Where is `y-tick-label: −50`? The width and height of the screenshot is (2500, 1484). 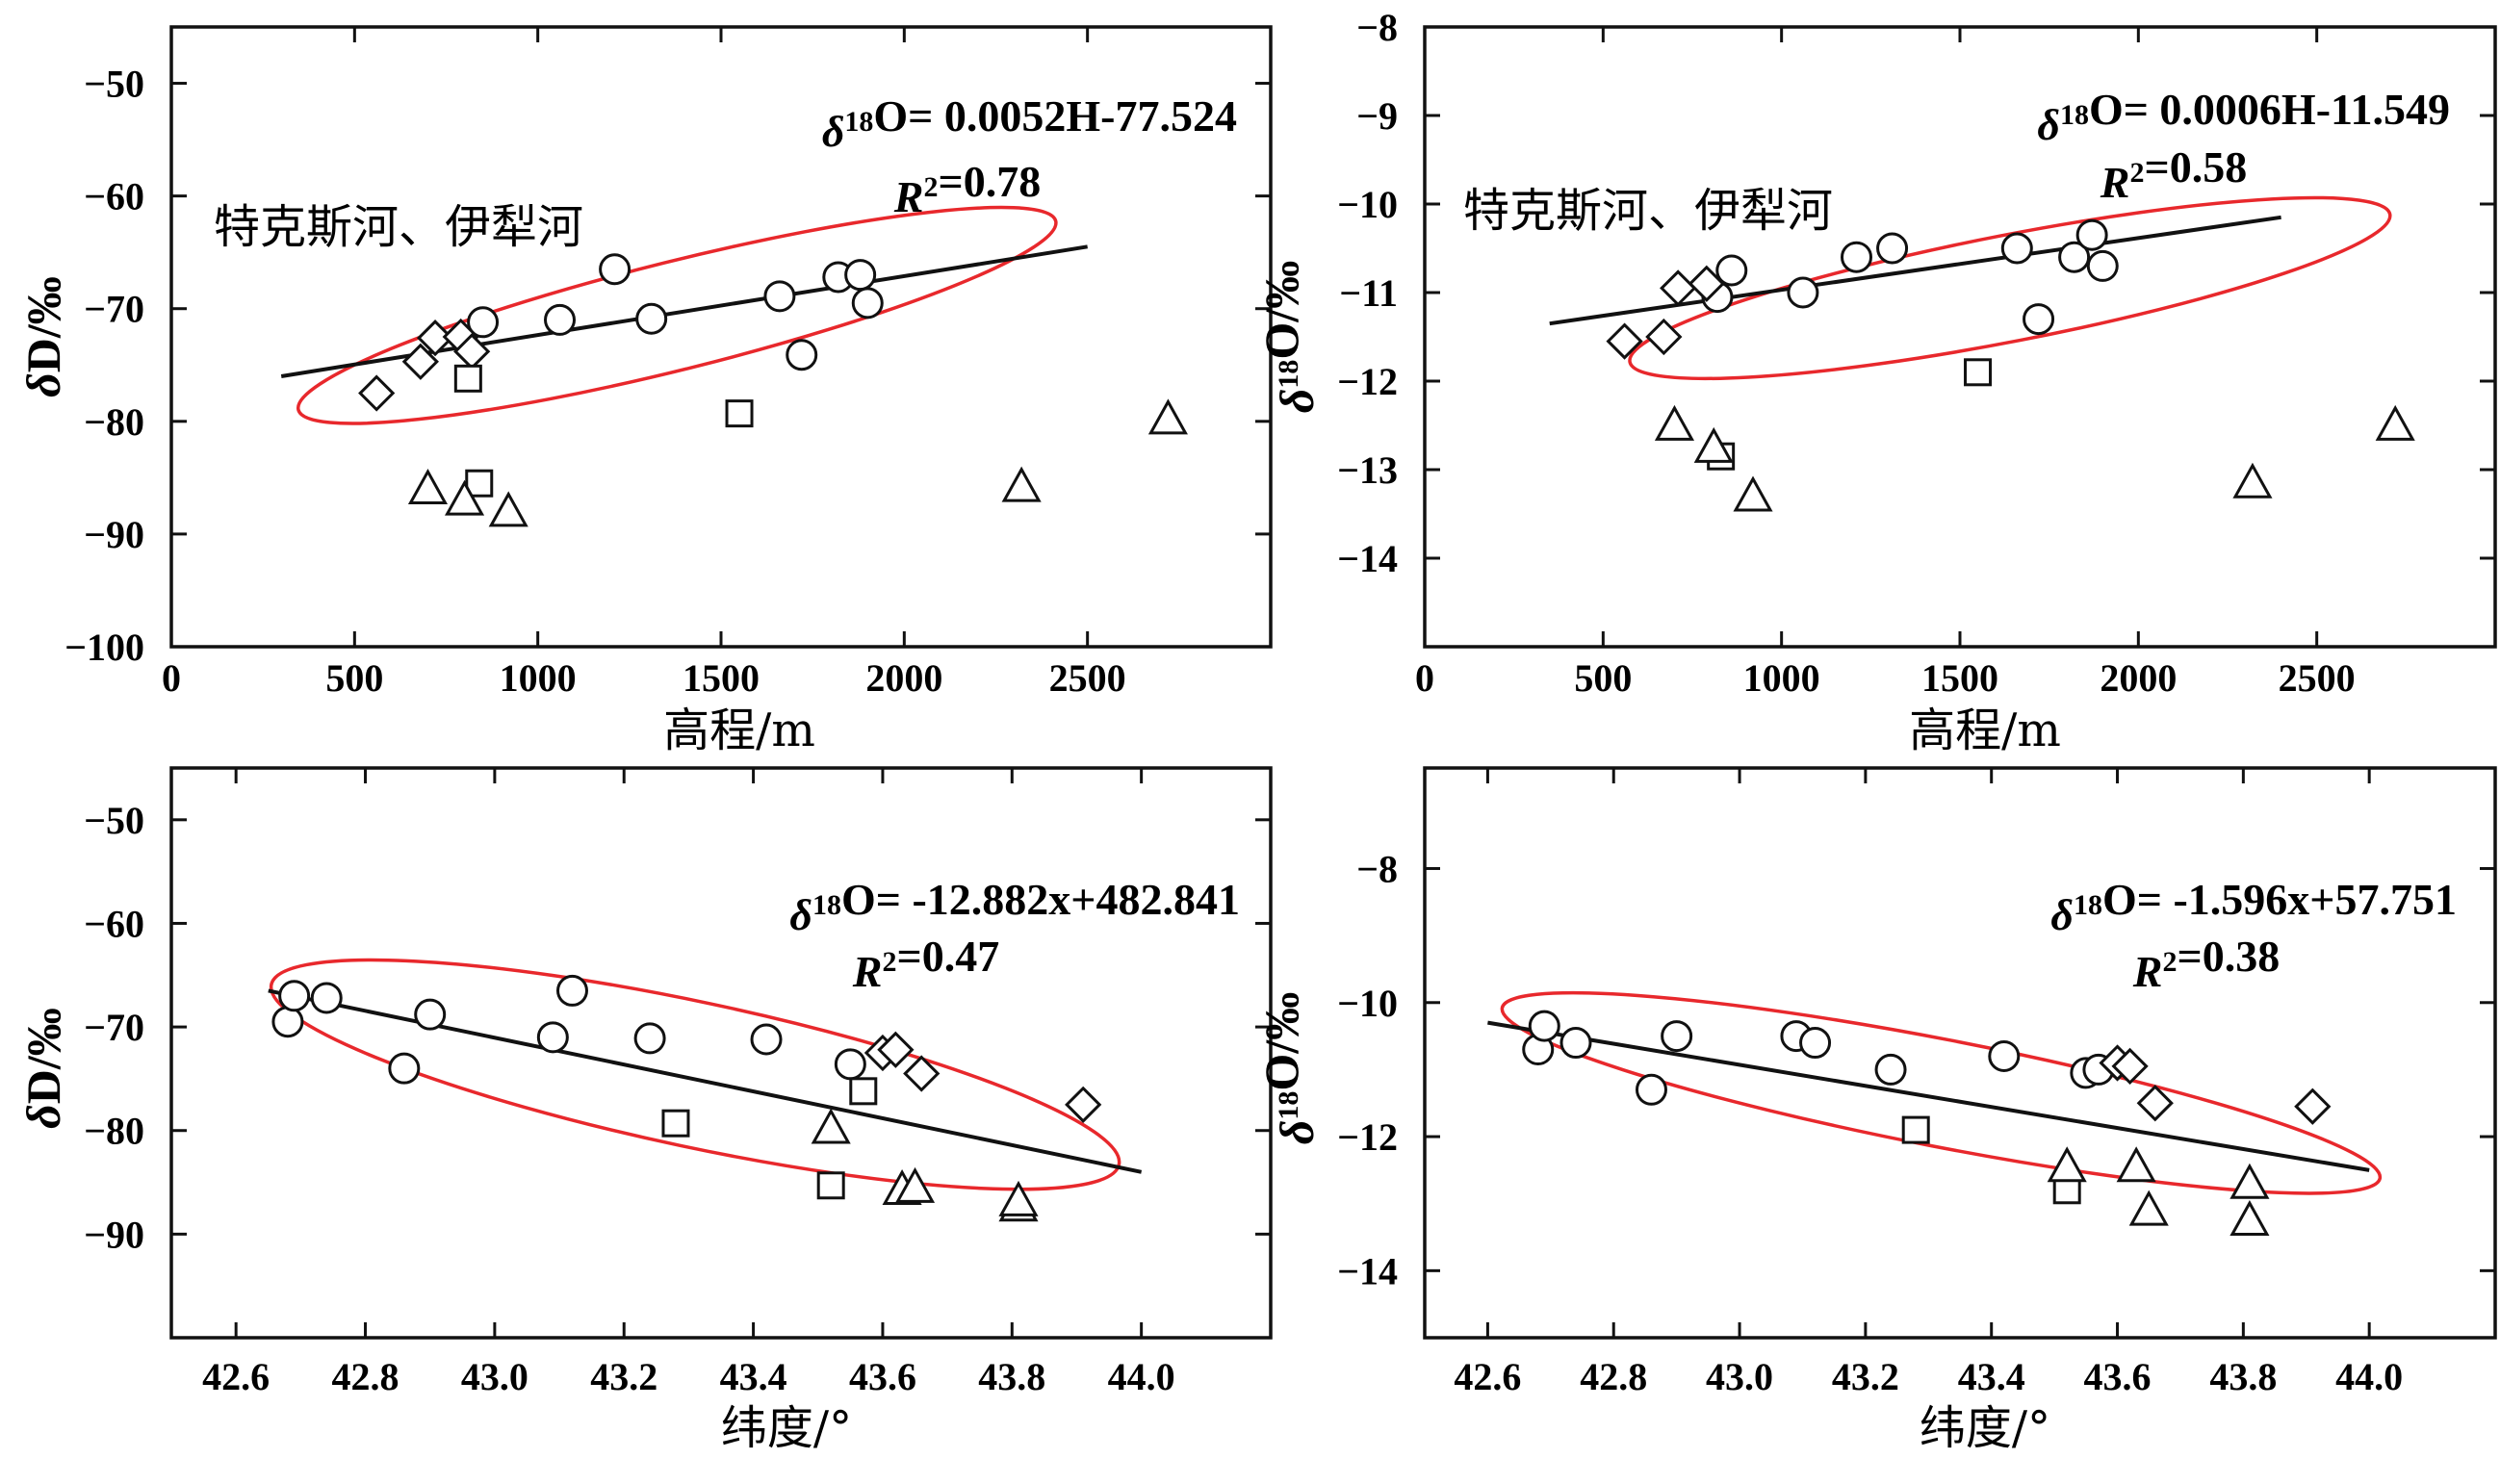 y-tick-label: −50 is located at coordinates (114, 85).